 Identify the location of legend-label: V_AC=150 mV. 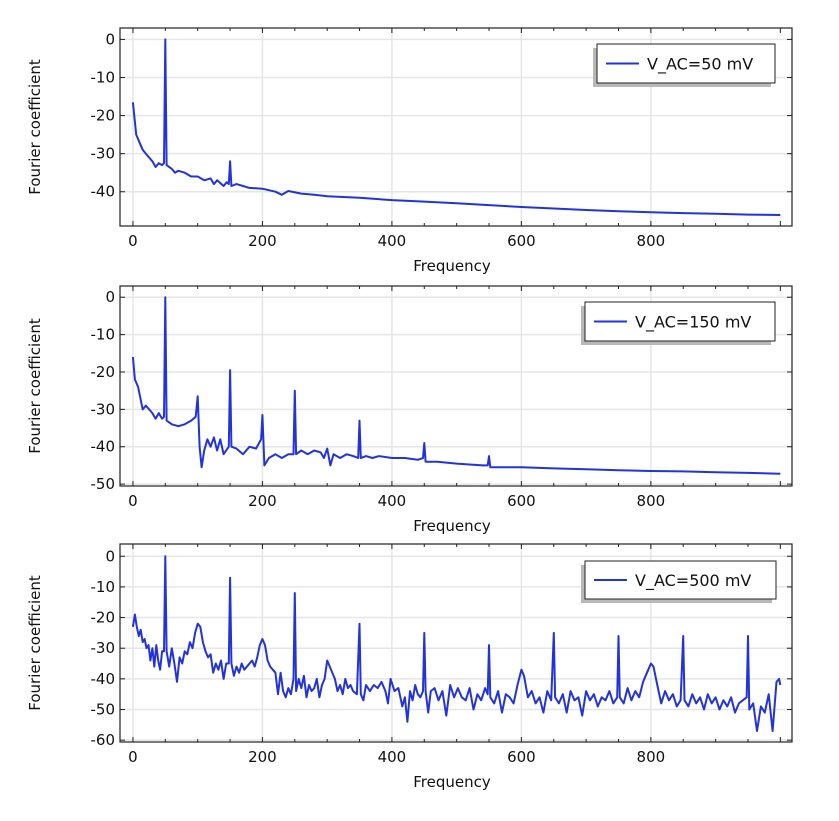
(693, 323).